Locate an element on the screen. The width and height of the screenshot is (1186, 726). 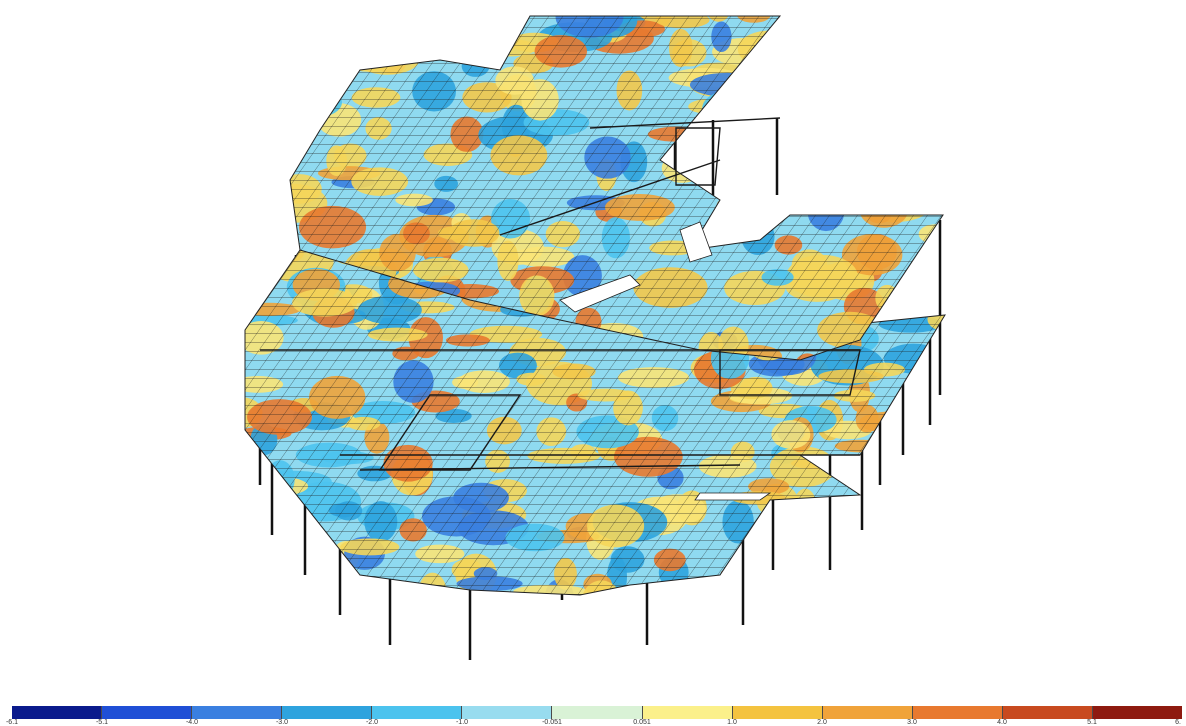
legend-colorbar is located at coordinates (597, 712).